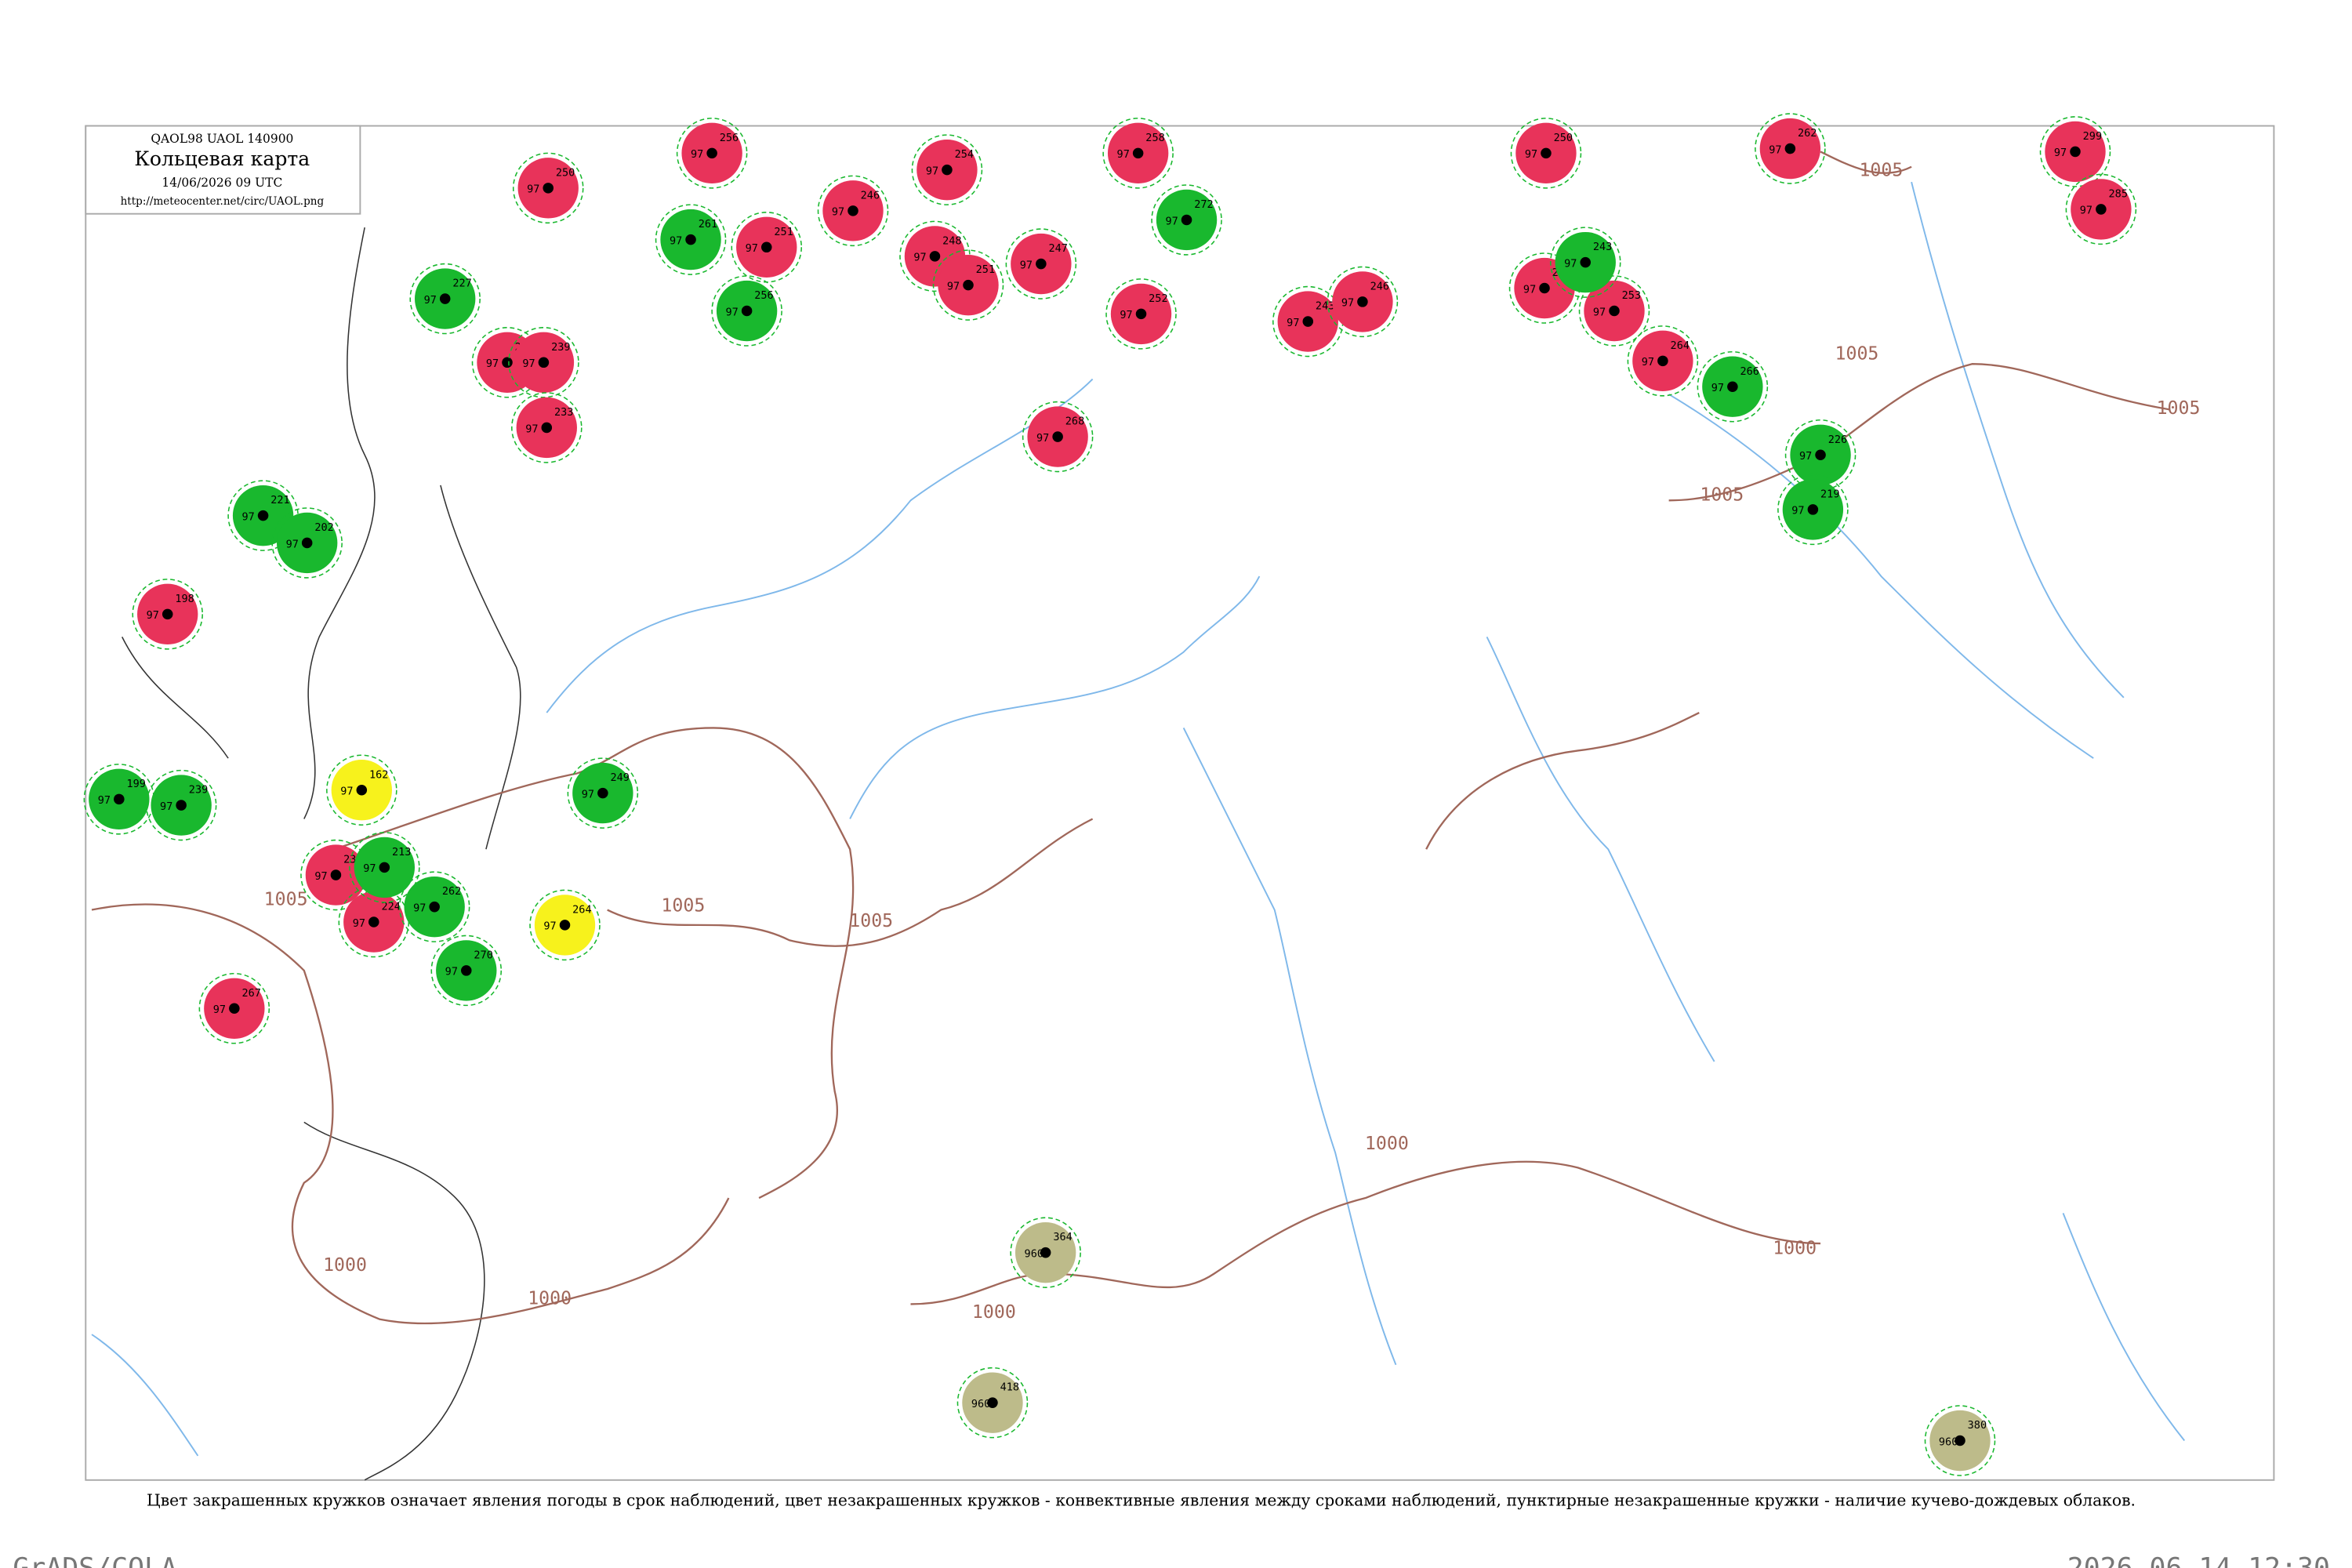 This screenshot has height=1568, width=2352. Describe the element at coordinates (985, 269) in the screenshot. I see `station-pressure: 251` at that location.